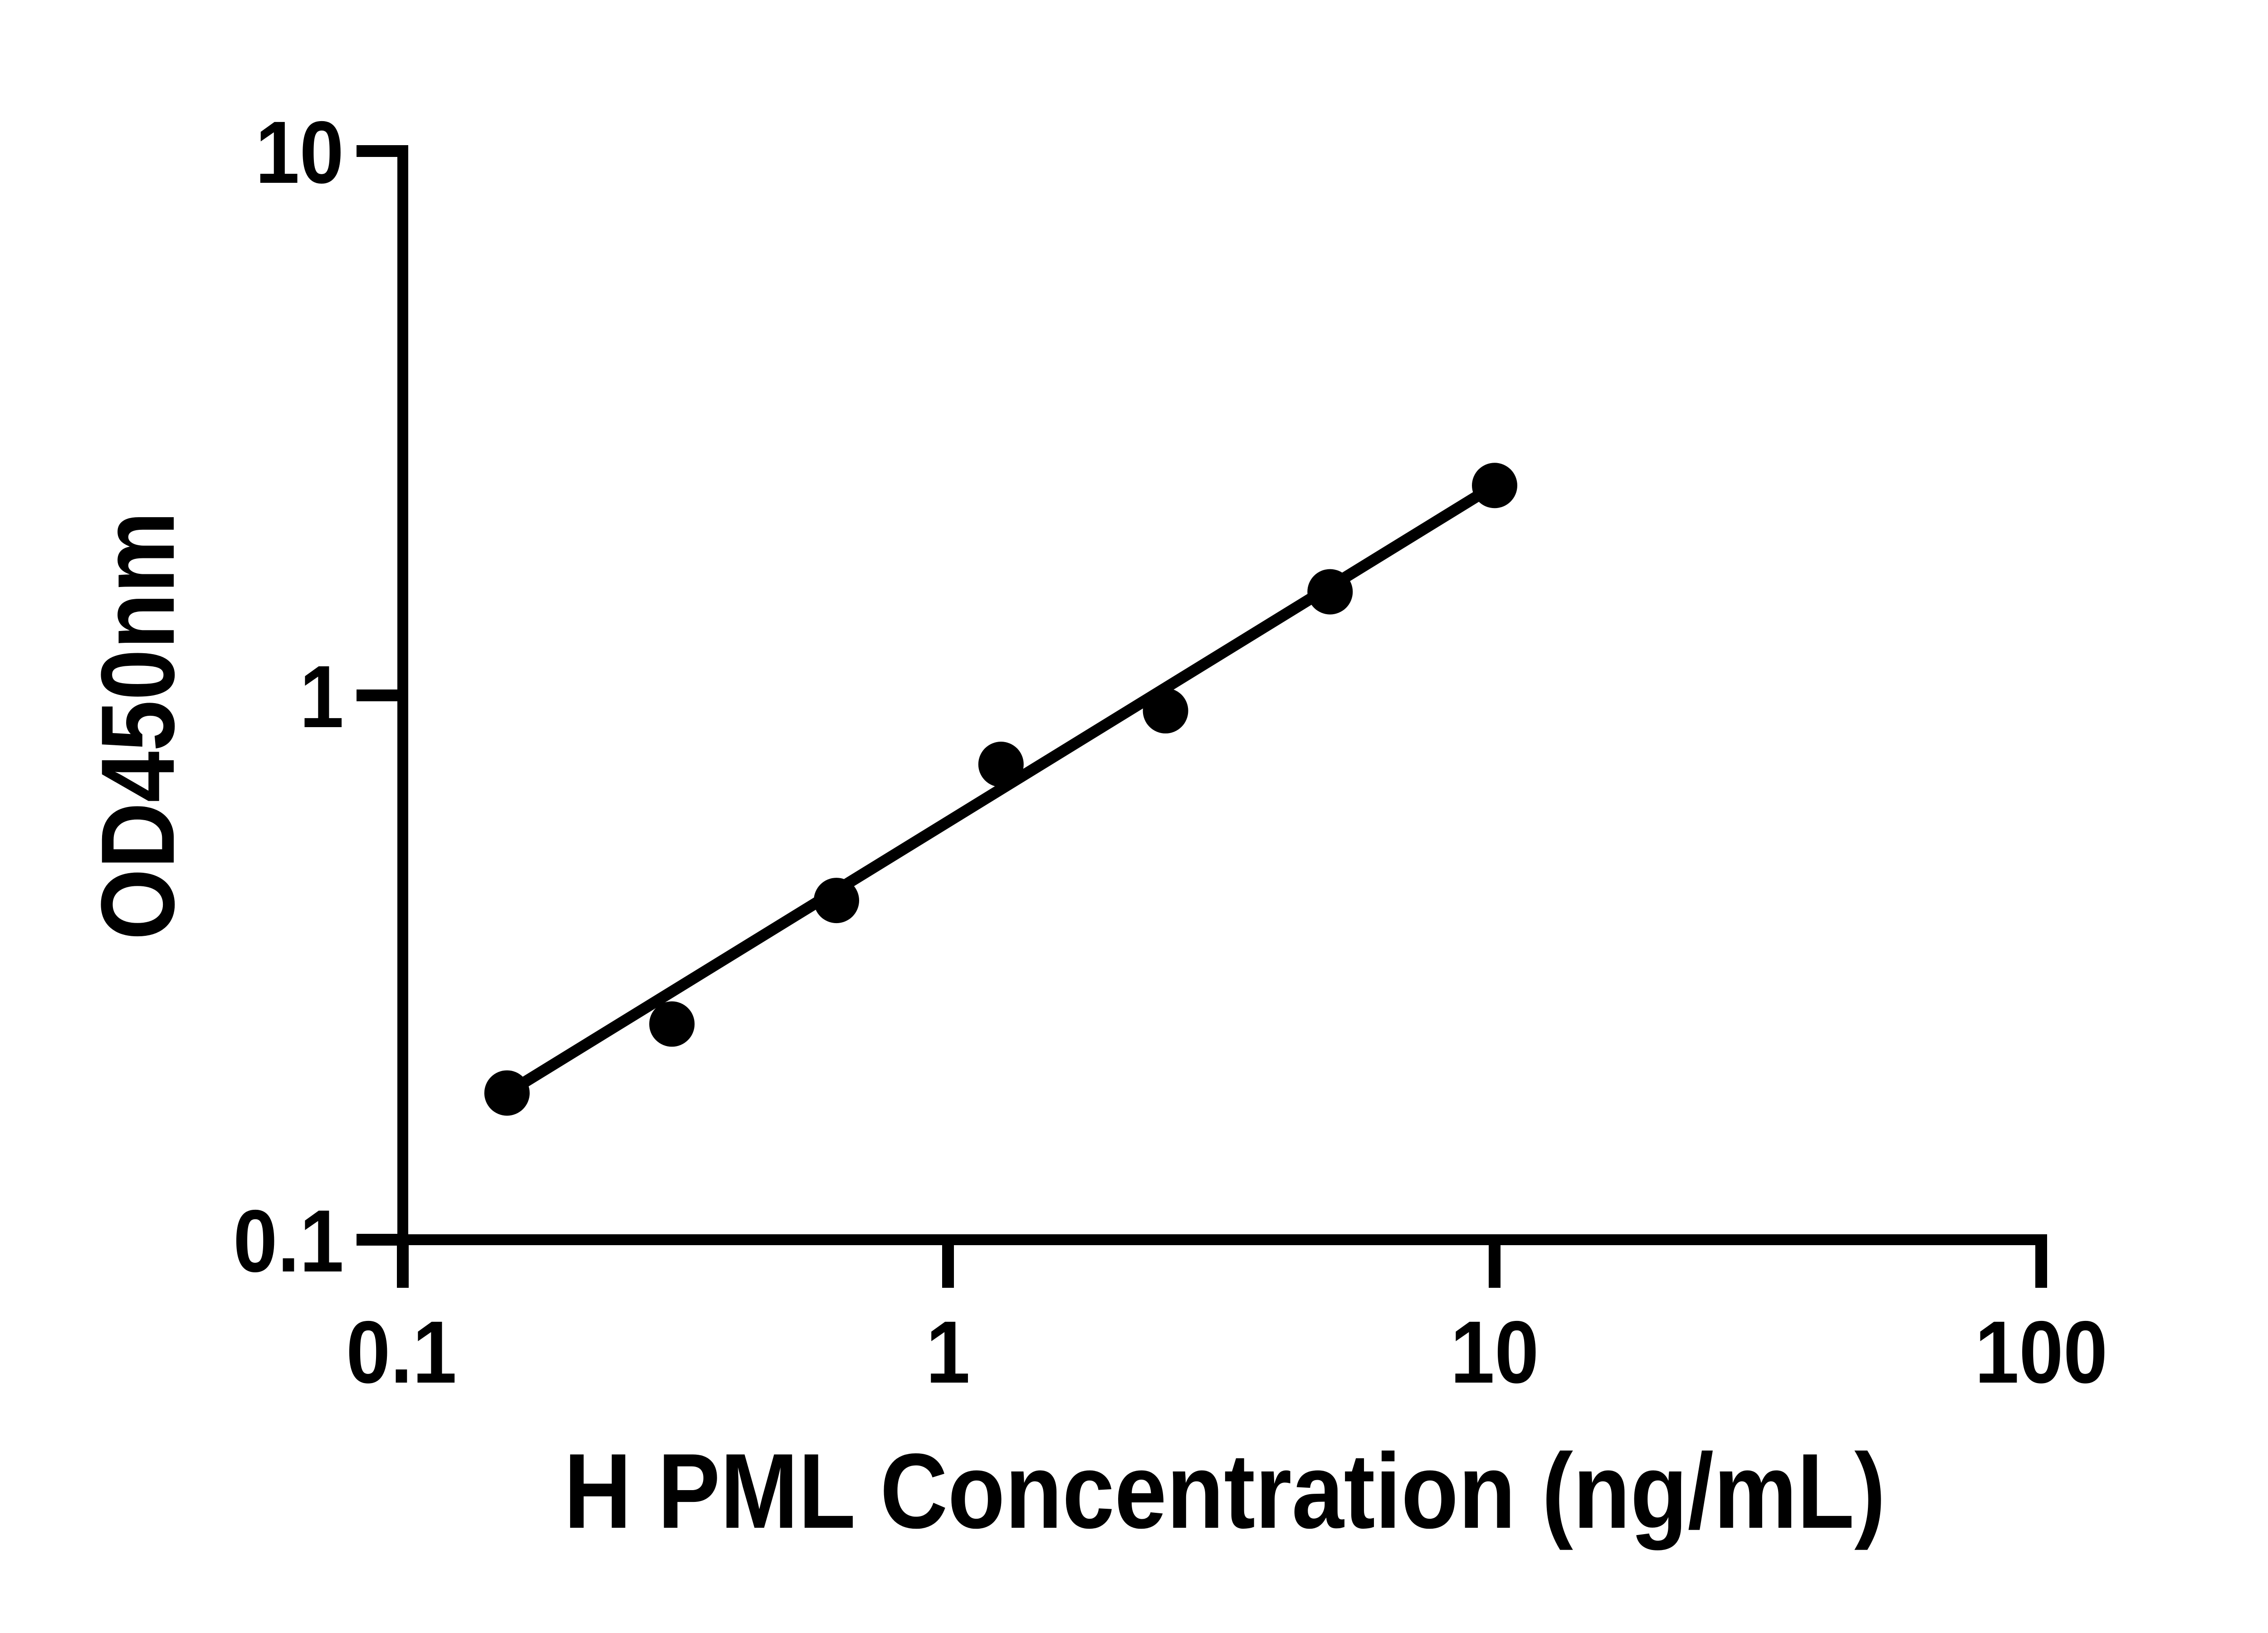 This screenshot has height=1633, width=2268. What do you see at coordinates (382, 1240) in the screenshot?
I see `y-tick-0.1` at bounding box center [382, 1240].